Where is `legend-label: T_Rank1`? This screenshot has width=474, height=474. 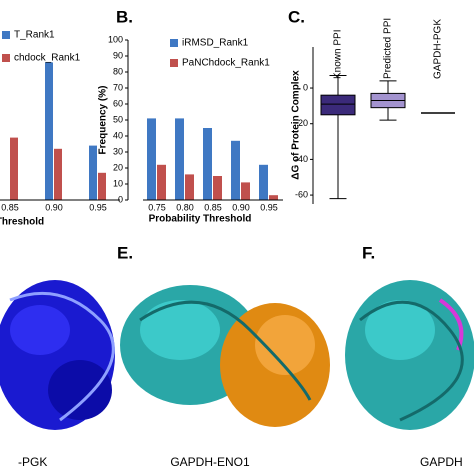 legend-label: T_Rank1 is located at coordinates (34, 35).